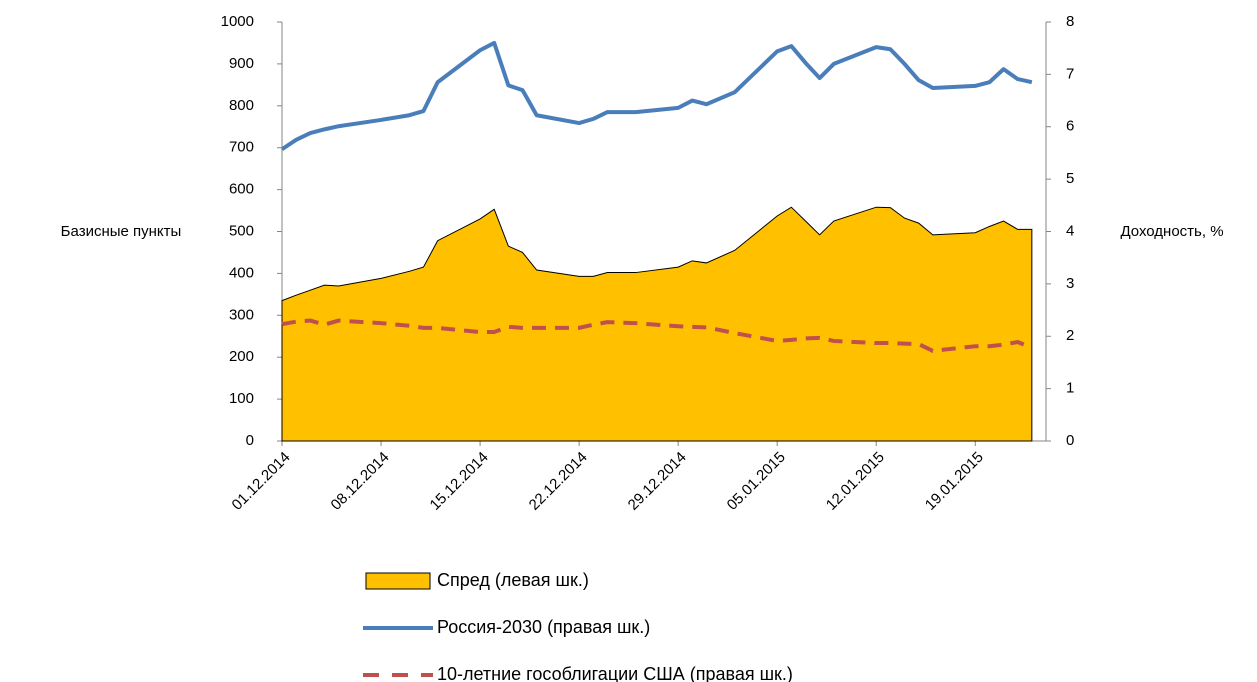 The width and height of the screenshot is (1257, 682). Describe the element at coordinates (1070, 21) in the screenshot. I see `y2-tick-label: 8` at that location.